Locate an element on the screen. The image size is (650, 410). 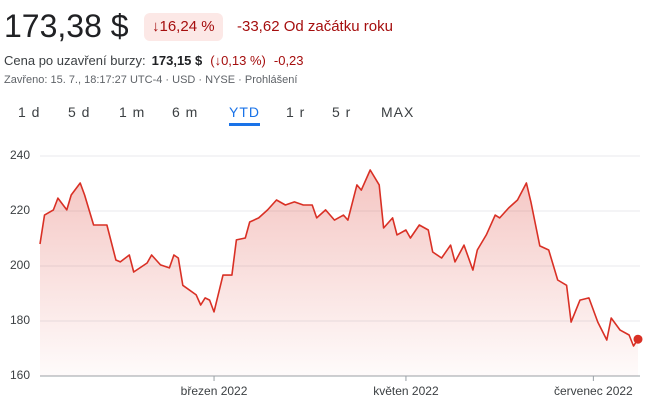
price: 173,38 $ is located at coordinates (66, 26).